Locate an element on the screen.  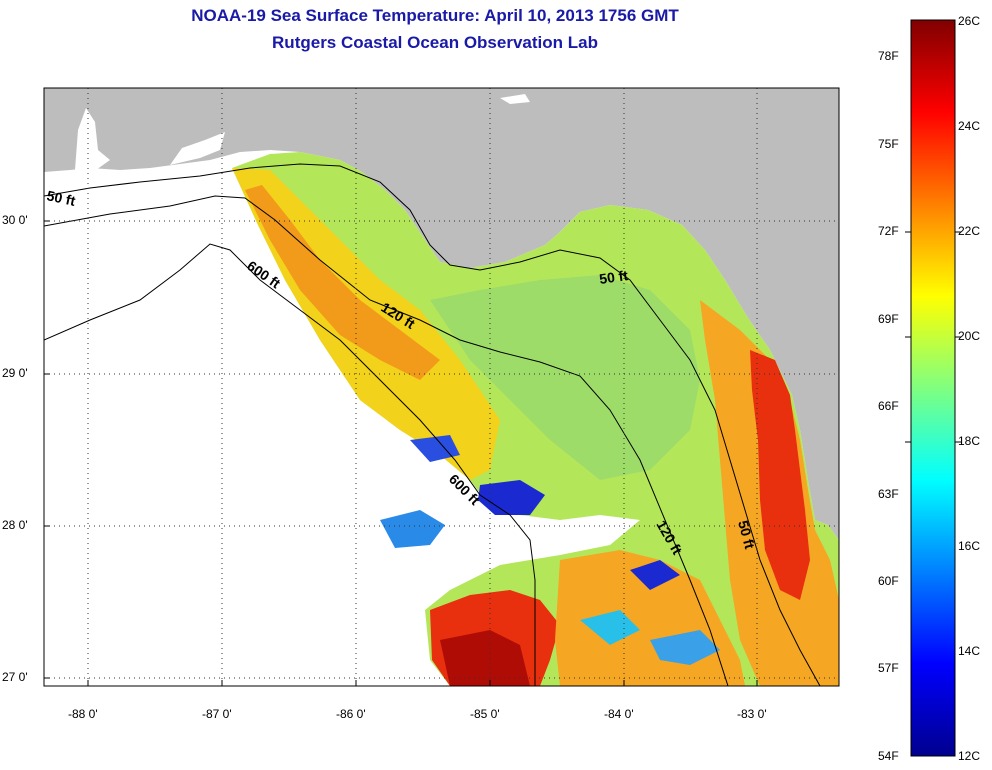
colorbar-fahrenheit-label: 54F is located at coordinates (888, 756).